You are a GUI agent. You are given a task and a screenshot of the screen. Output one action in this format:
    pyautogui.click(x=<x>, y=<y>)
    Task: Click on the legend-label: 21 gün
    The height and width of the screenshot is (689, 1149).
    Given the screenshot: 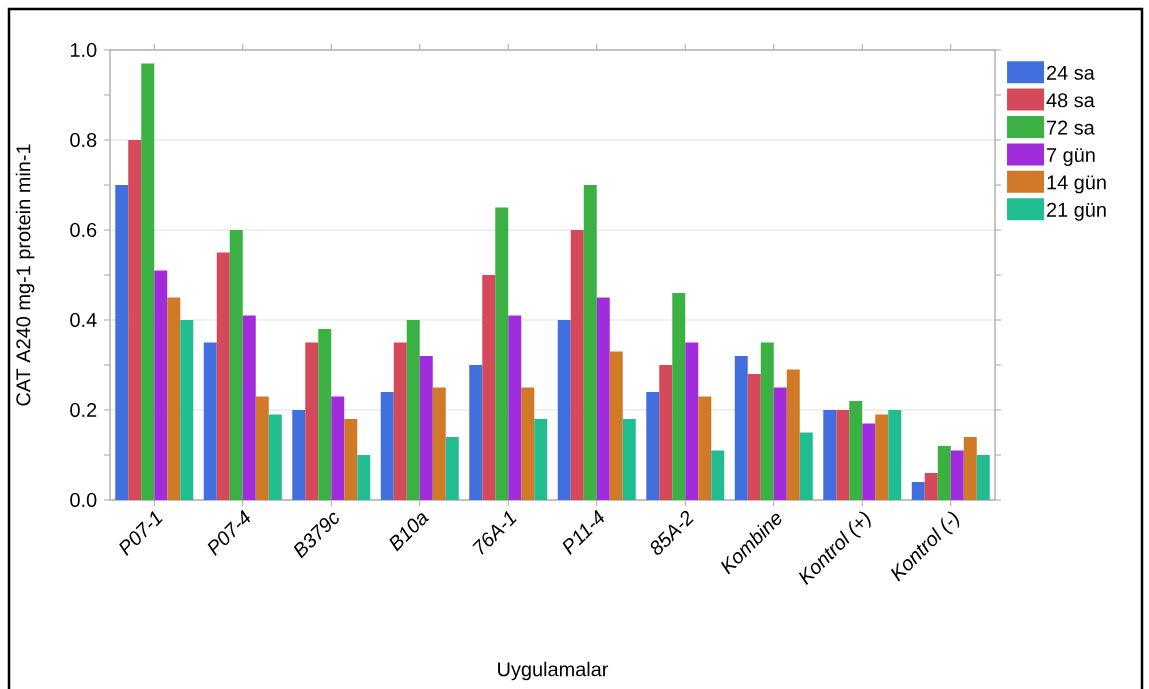 What is the action you would take?
    pyautogui.click(x=1076, y=211)
    